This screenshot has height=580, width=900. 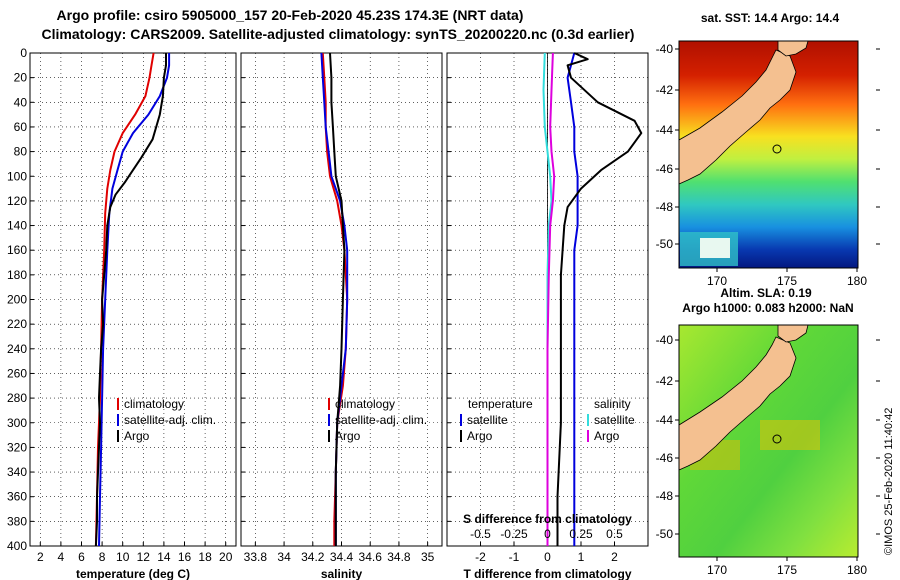 What do you see at coordinates (547, 573) in the screenshot?
I see `x-axis-label: T difference from climatology` at bounding box center [547, 573].